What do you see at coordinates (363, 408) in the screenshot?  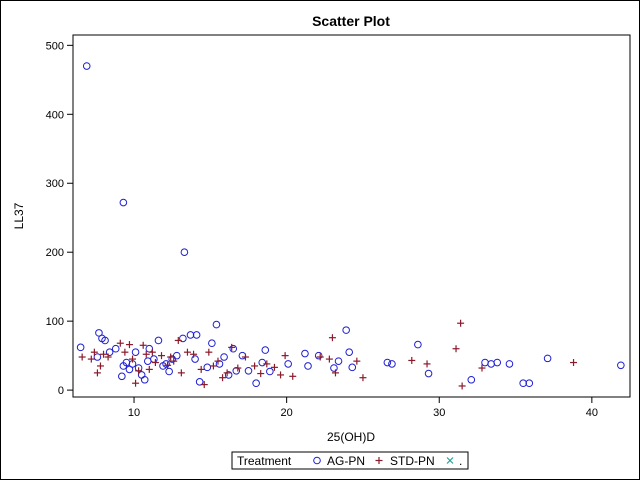 I see `x-axis: 10 20 30 40` at bounding box center [363, 408].